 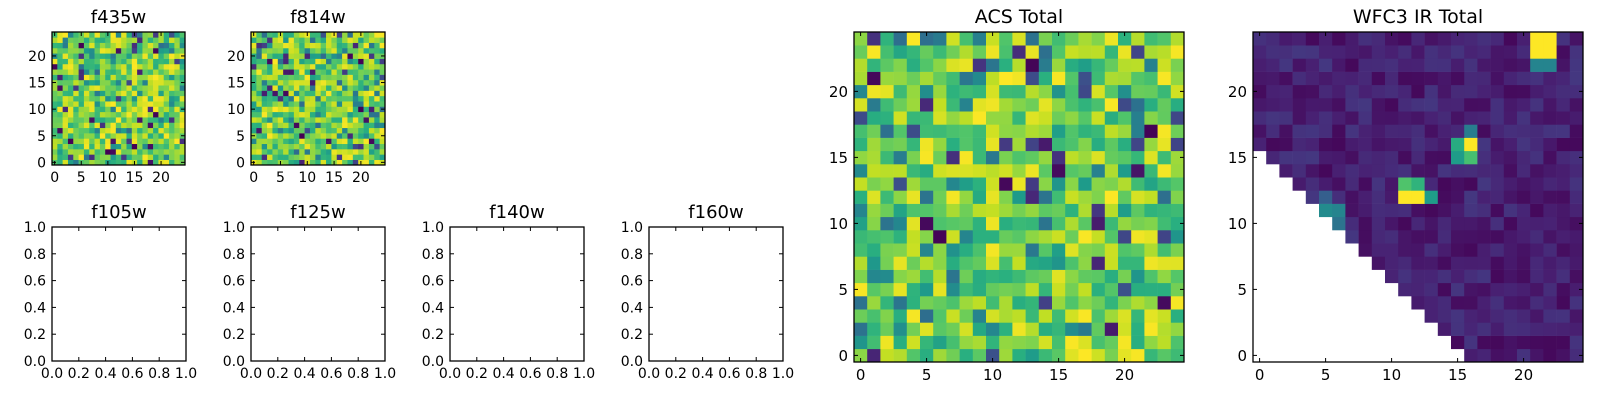 I want to click on x-tick-label: 1.0, so click(x=783, y=374).